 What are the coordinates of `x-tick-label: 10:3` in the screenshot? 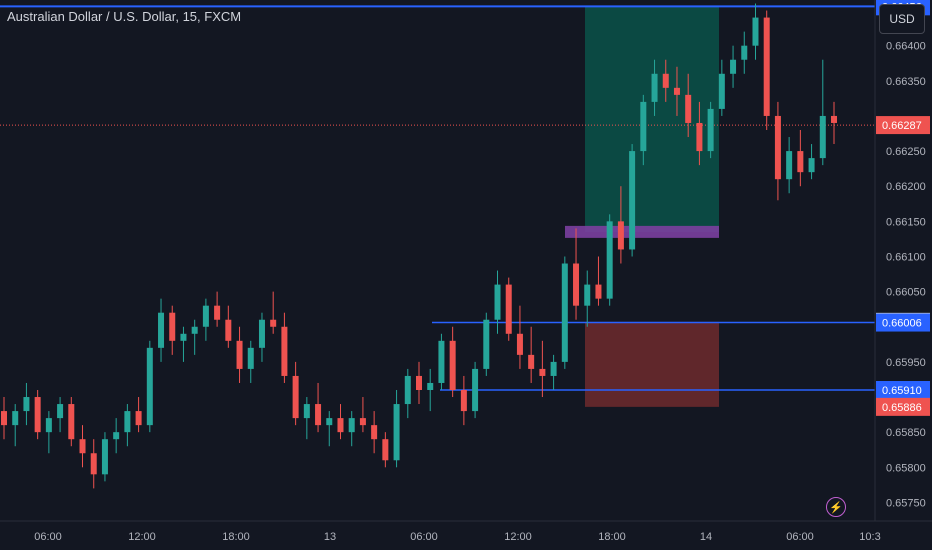 It's located at (869, 537).